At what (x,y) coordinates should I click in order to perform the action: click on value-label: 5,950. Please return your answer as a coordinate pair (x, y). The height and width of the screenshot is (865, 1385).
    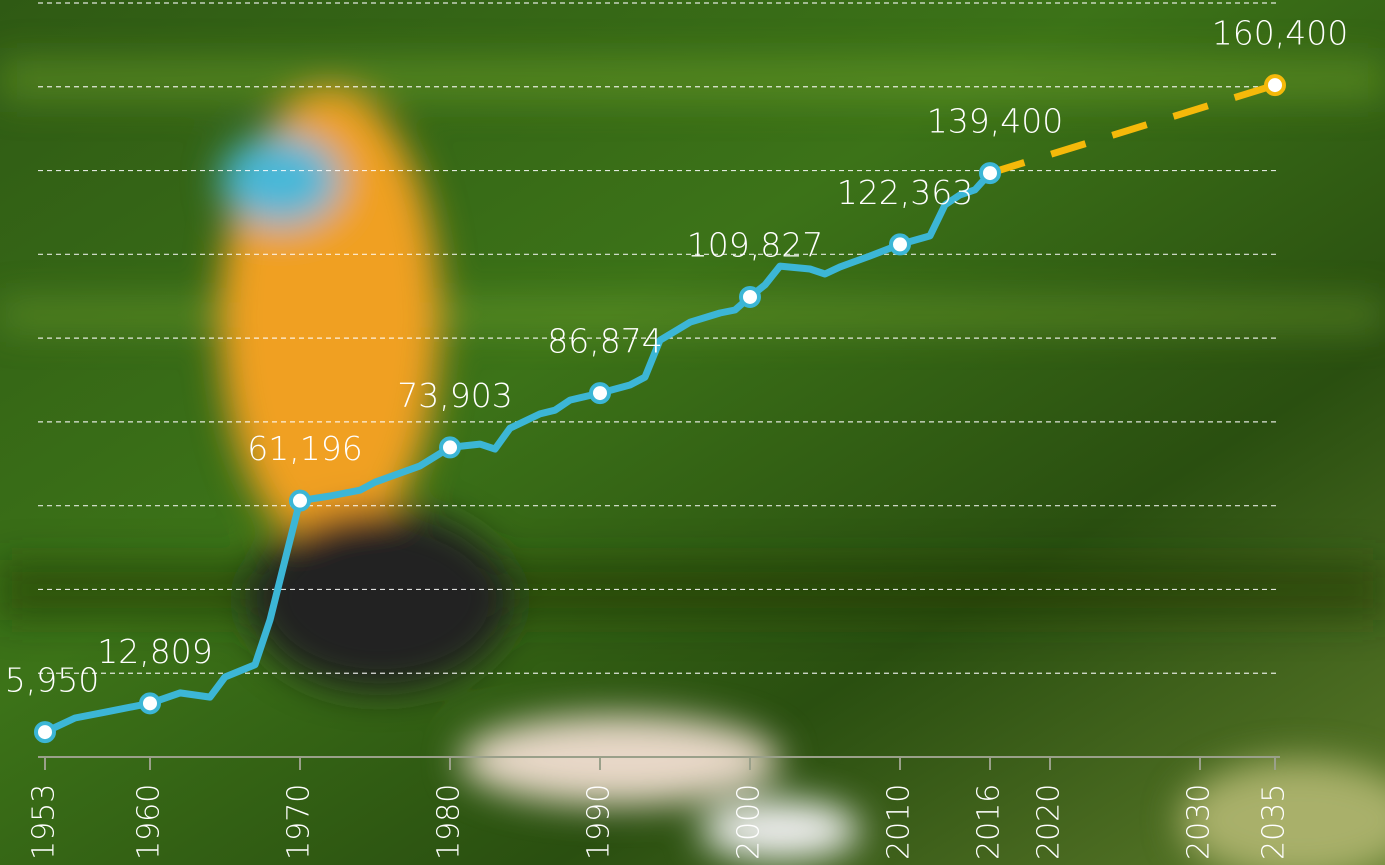
    Looking at the image, I should click on (52, 680).